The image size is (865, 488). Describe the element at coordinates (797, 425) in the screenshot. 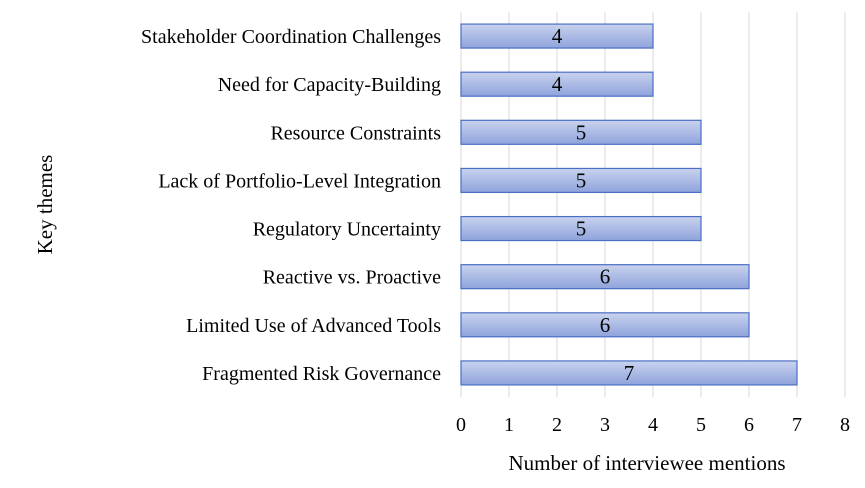

I see `x-tick-label: 7` at that location.